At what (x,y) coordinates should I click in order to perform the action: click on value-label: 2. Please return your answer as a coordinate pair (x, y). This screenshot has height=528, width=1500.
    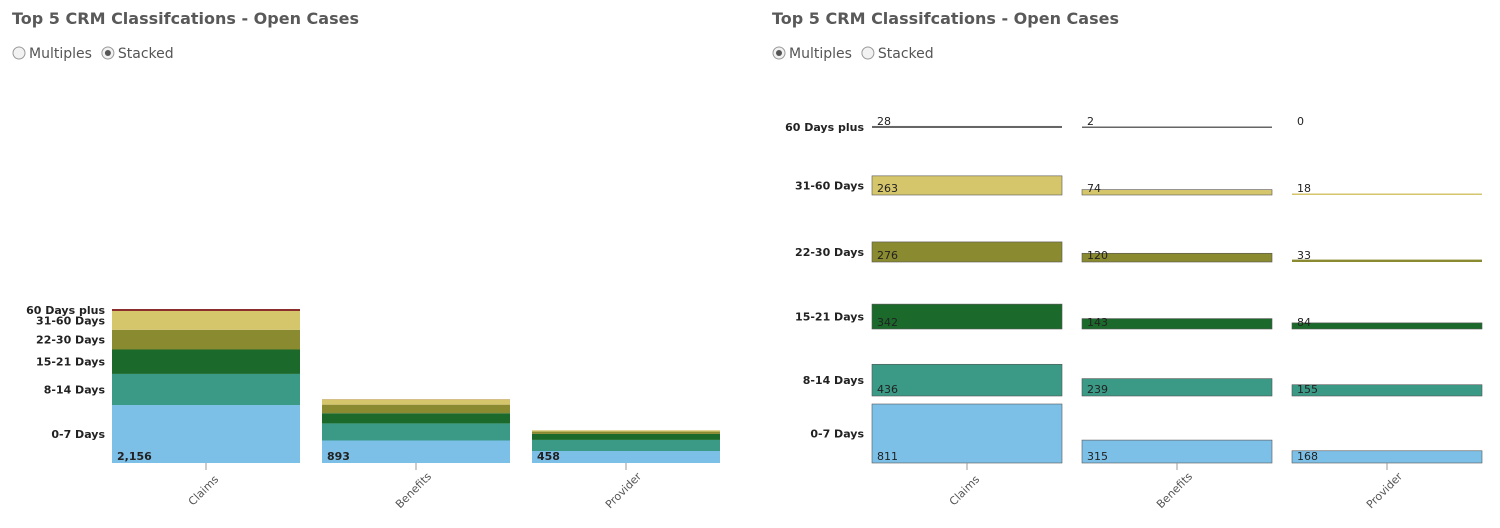
    Looking at the image, I should click on (1090, 121).